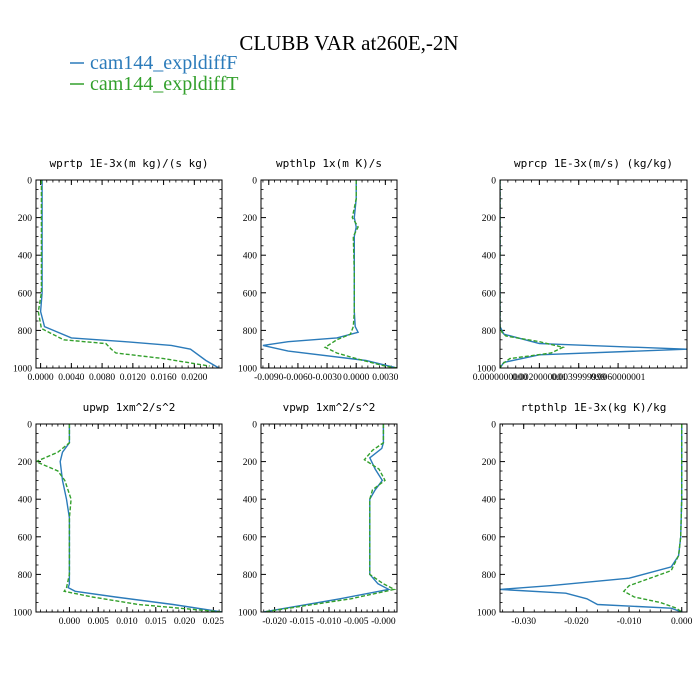  What do you see at coordinates (156, 622) in the screenshot?
I see `x-tick-label: 0.015` at bounding box center [156, 622].